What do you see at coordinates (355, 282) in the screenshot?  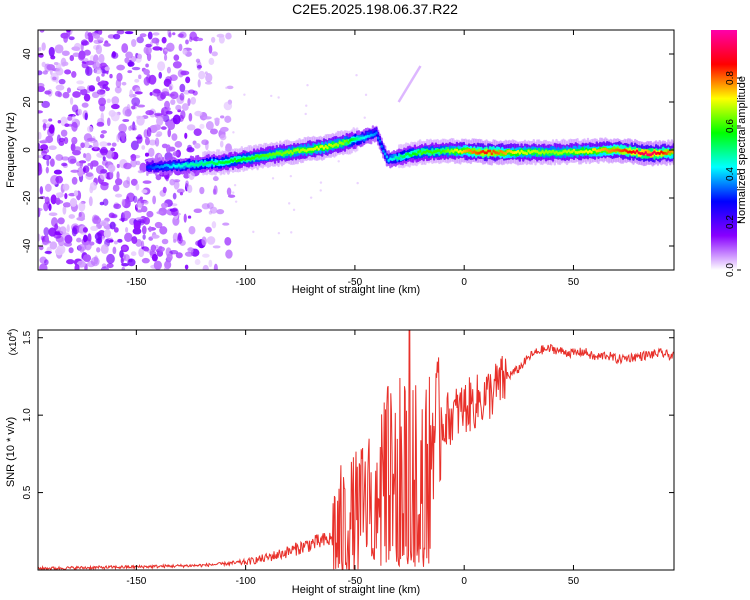 I see `x-tick-label: -50` at bounding box center [355, 282].